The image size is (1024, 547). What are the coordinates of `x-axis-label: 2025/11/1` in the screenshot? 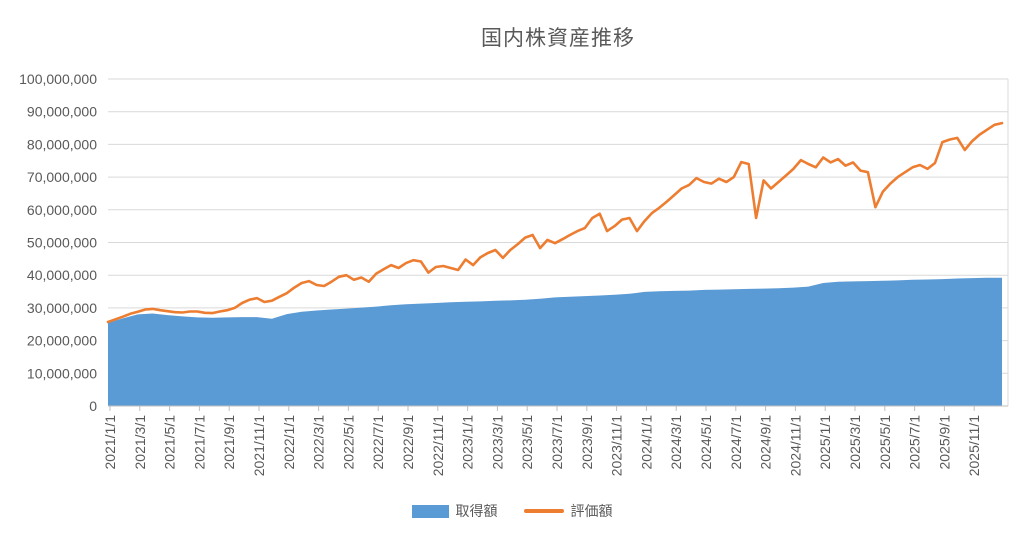 It's located at (974, 445).